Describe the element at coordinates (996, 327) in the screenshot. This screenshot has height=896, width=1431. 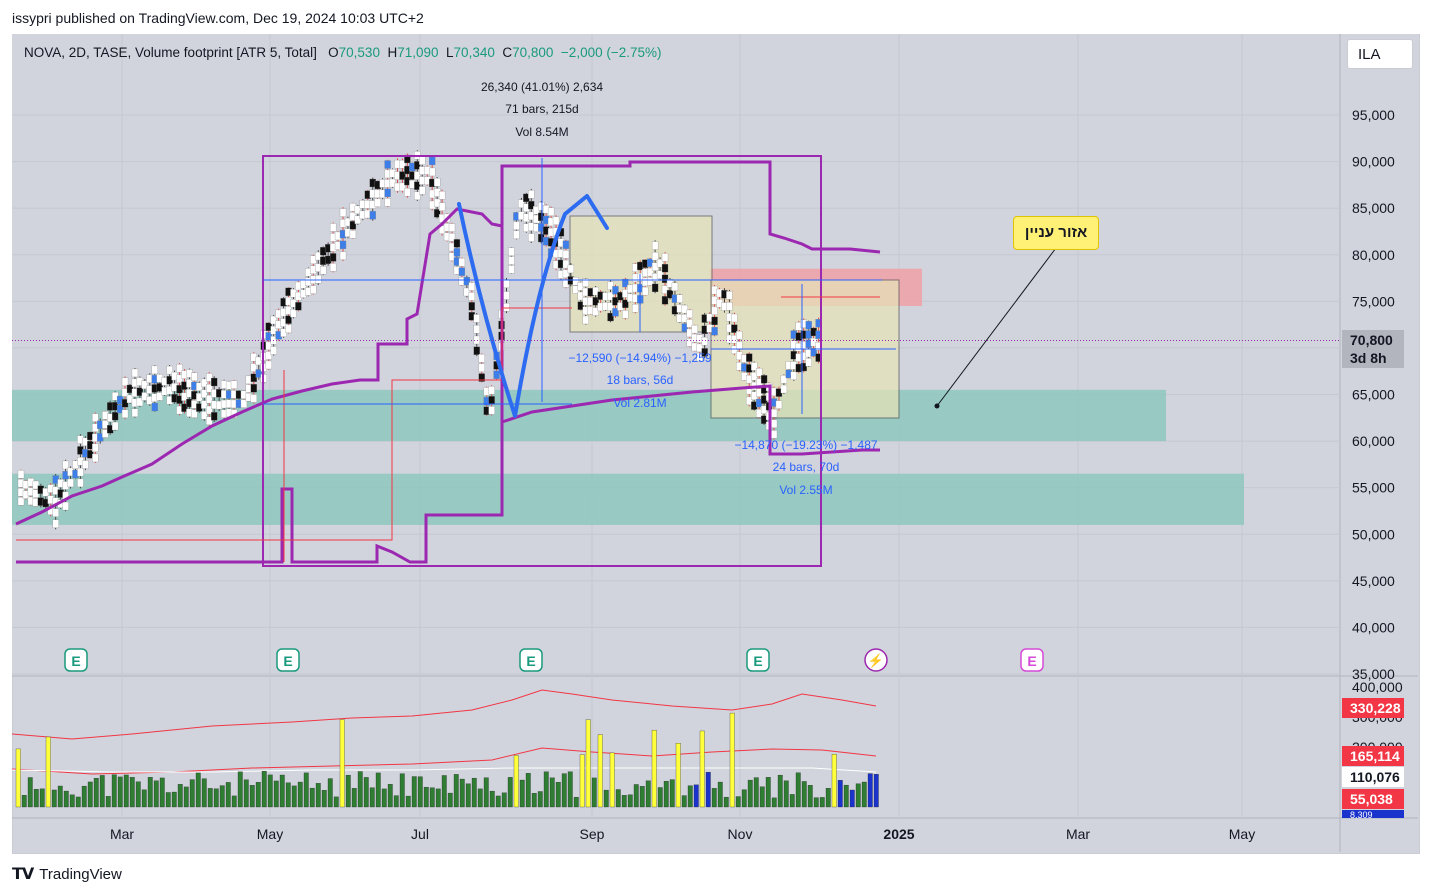
I see `annotation-pointer` at that location.